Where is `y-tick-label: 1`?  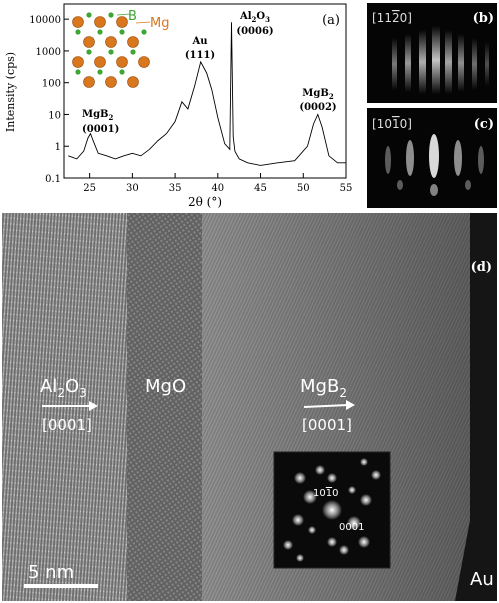 y-tick-label: 1 is located at coordinates (58, 147).